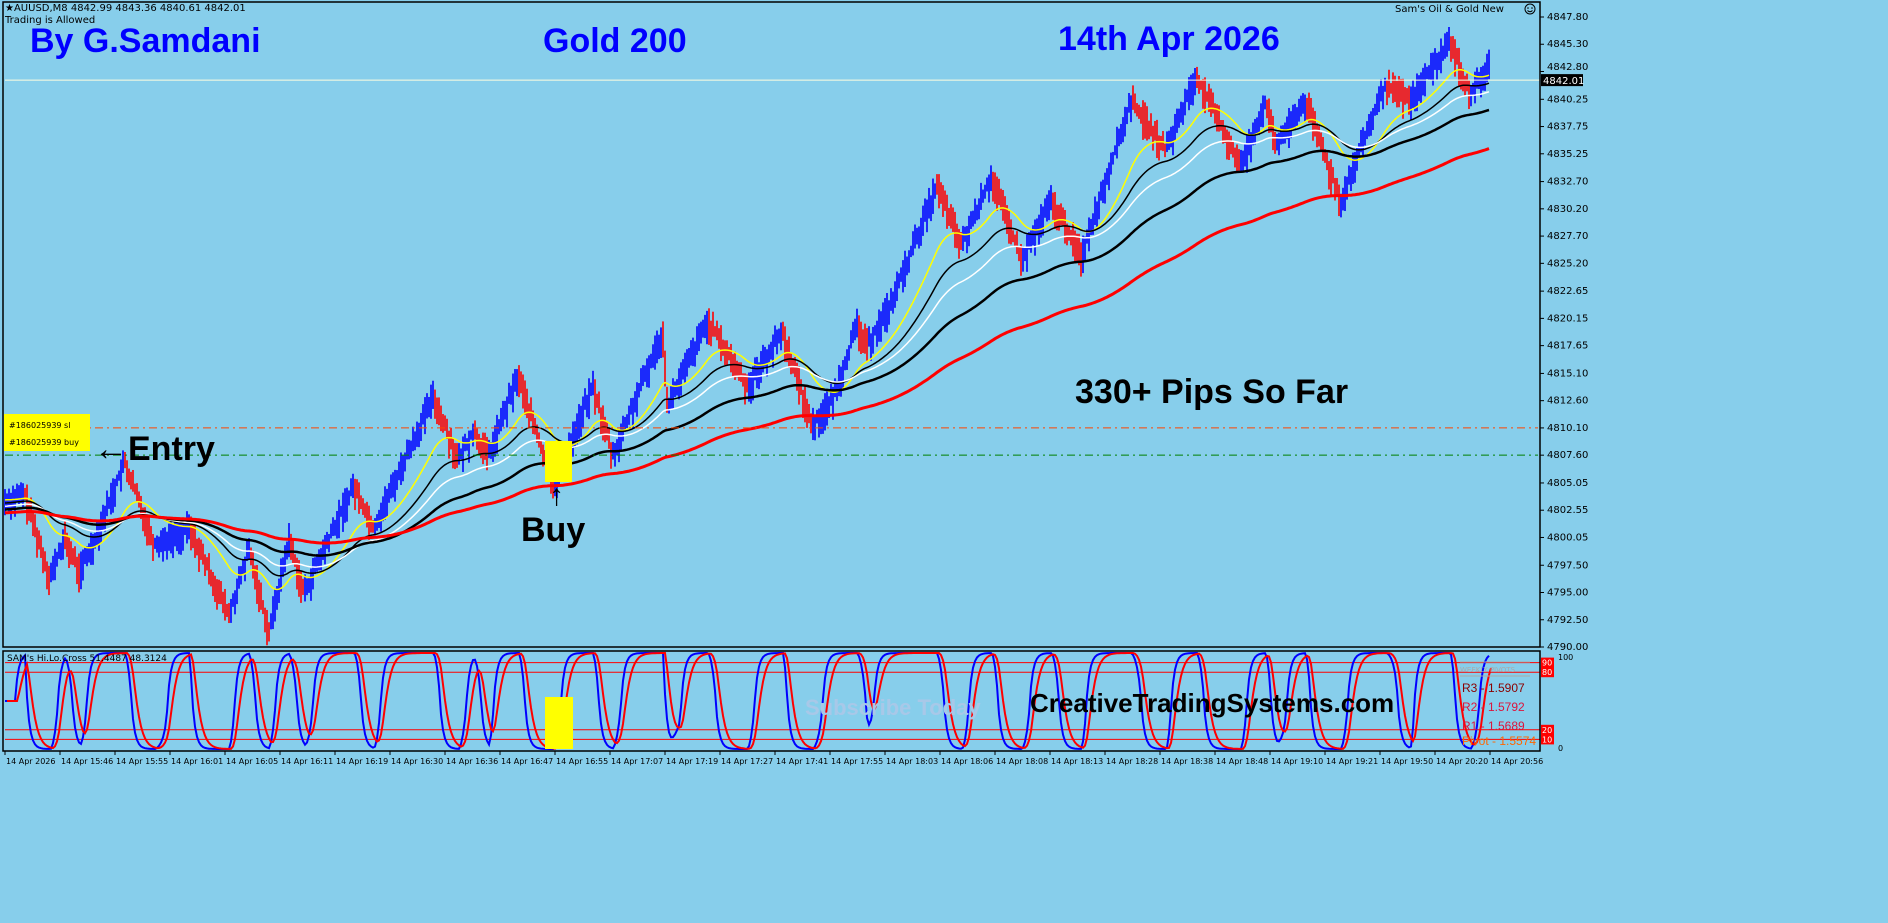 The height and width of the screenshot is (923, 1888). What do you see at coordinates (1567, 154) in the screenshot?
I see `price-tick-label: 4835.25` at bounding box center [1567, 154].